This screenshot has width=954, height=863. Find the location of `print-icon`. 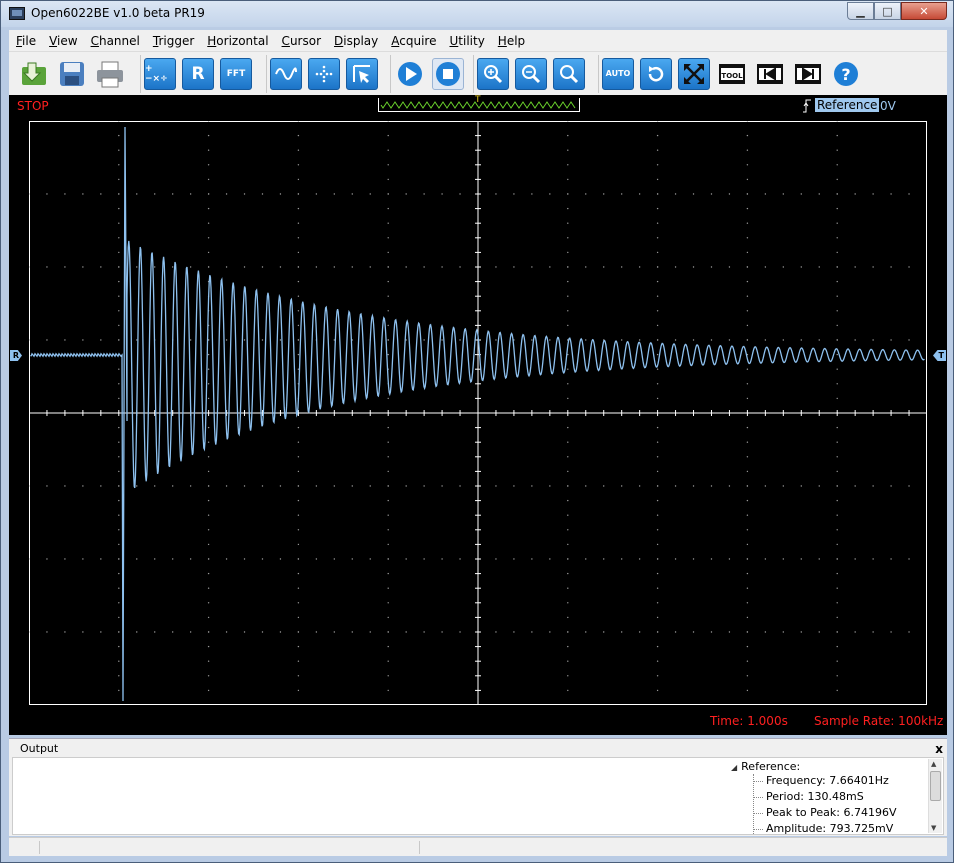

print-icon is located at coordinates (110, 74).